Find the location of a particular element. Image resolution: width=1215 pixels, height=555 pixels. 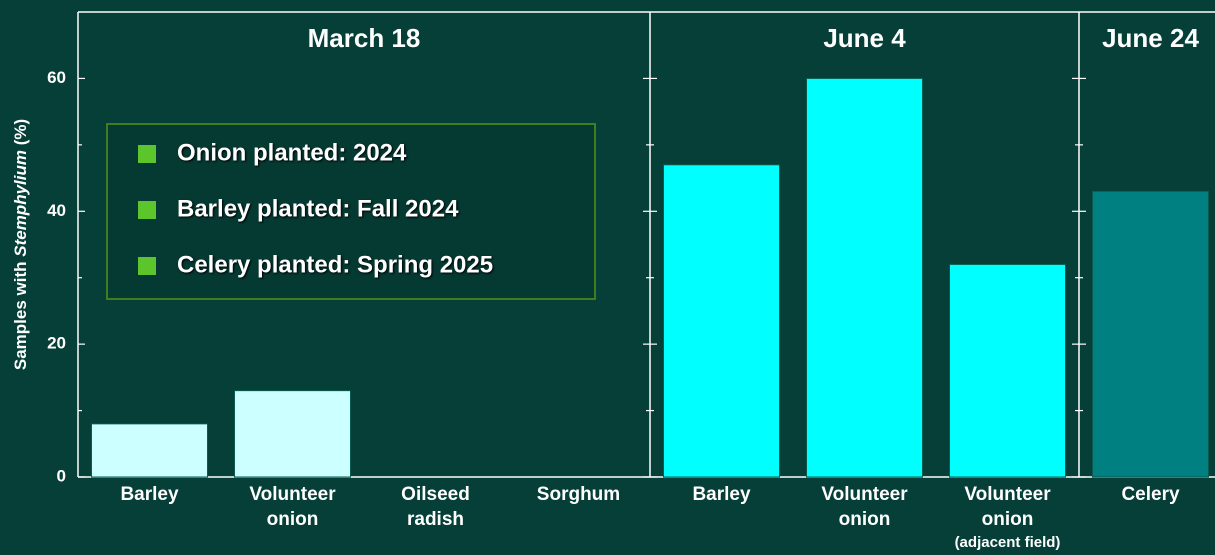

panel-title: March 18 is located at coordinates (364, 38).